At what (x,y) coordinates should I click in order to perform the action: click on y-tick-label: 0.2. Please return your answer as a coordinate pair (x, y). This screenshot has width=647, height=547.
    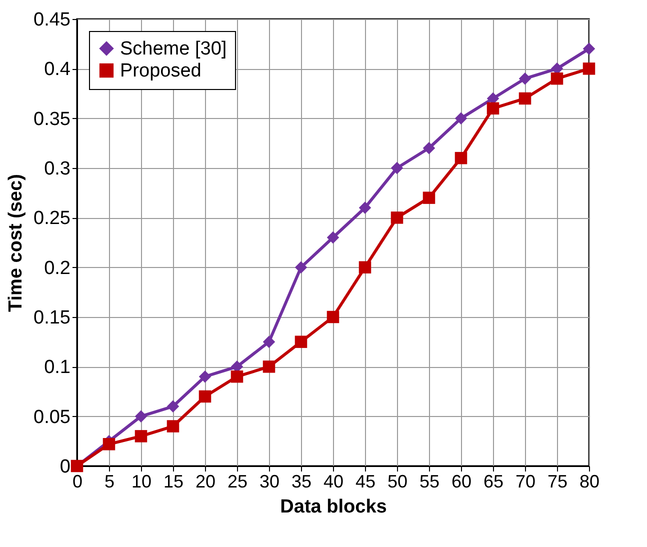
    Looking at the image, I should click on (57, 268).